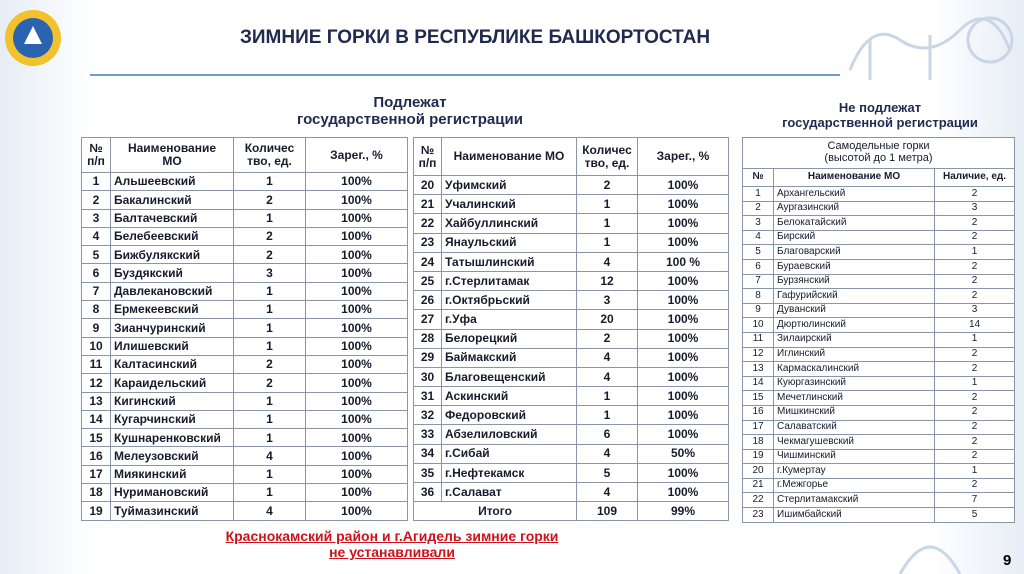 The image size is (1024, 574). I want to click on cell: Наименование МО, so click(509, 156).